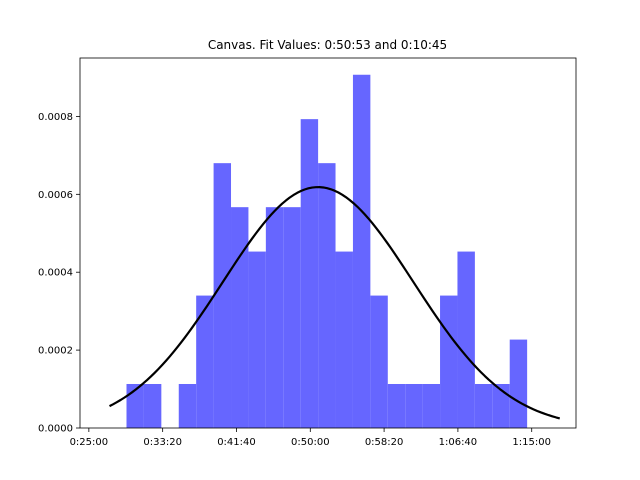 Image resolution: width=640 pixels, height=480 pixels. I want to click on y-tick-label: 0.0002, so click(55, 351).